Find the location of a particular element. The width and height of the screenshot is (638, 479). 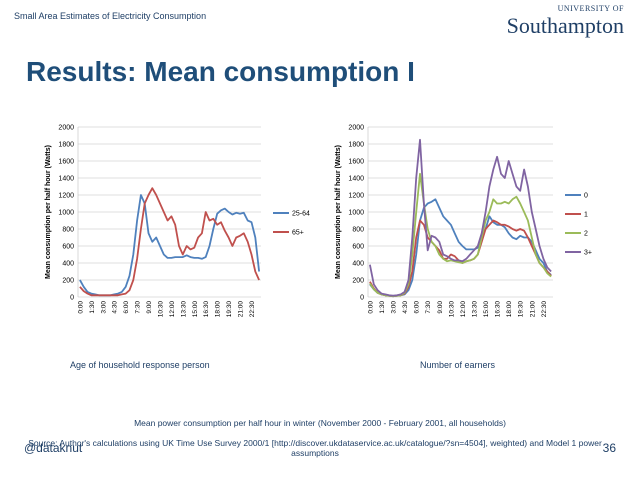

series-line-65+ is located at coordinates (169, 242).